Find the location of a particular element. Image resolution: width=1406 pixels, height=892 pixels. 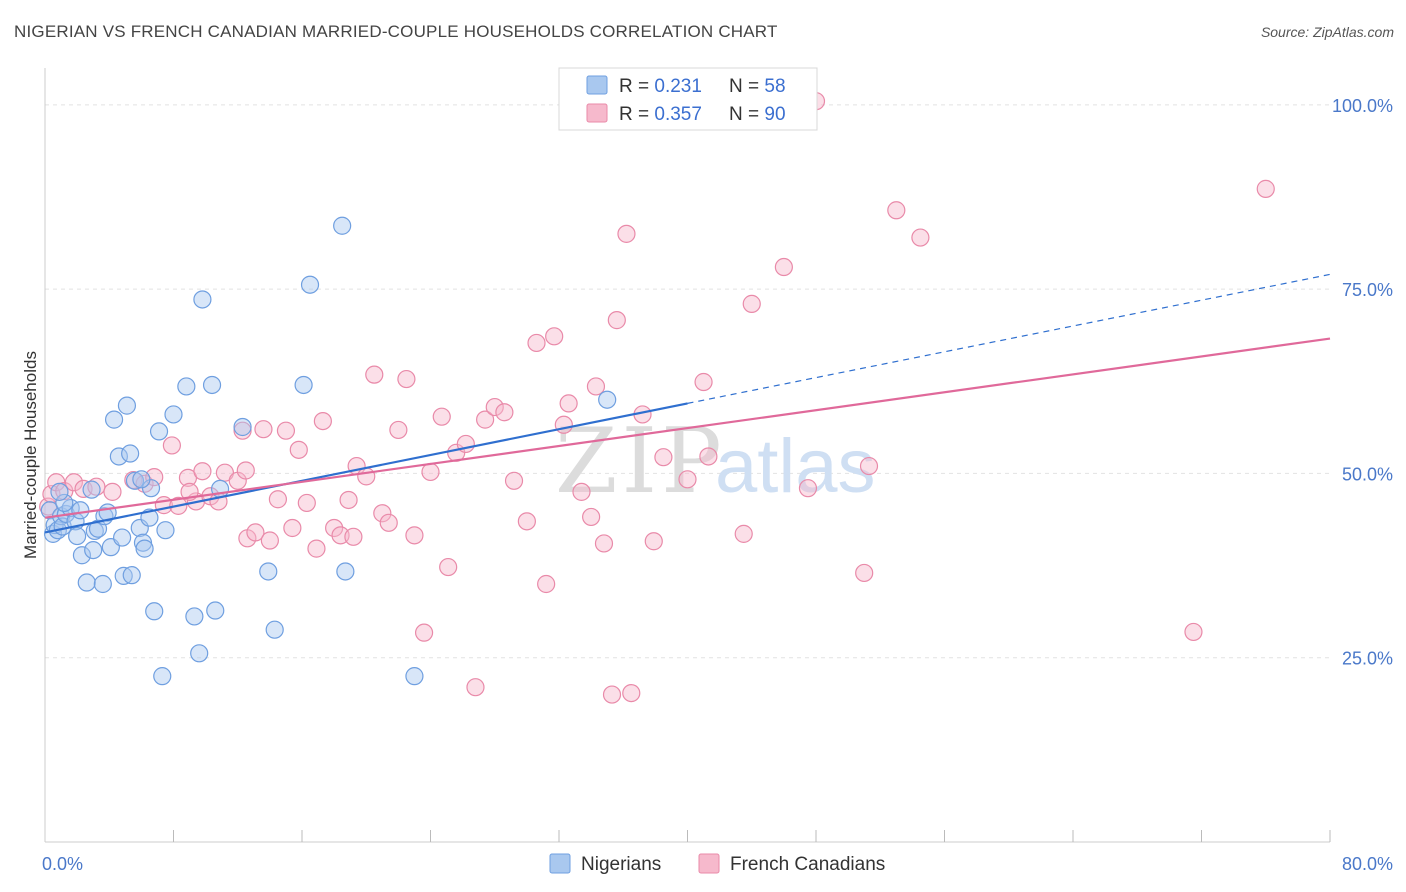

legend-swatch-french-canadians is located at coordinates (597, 113).